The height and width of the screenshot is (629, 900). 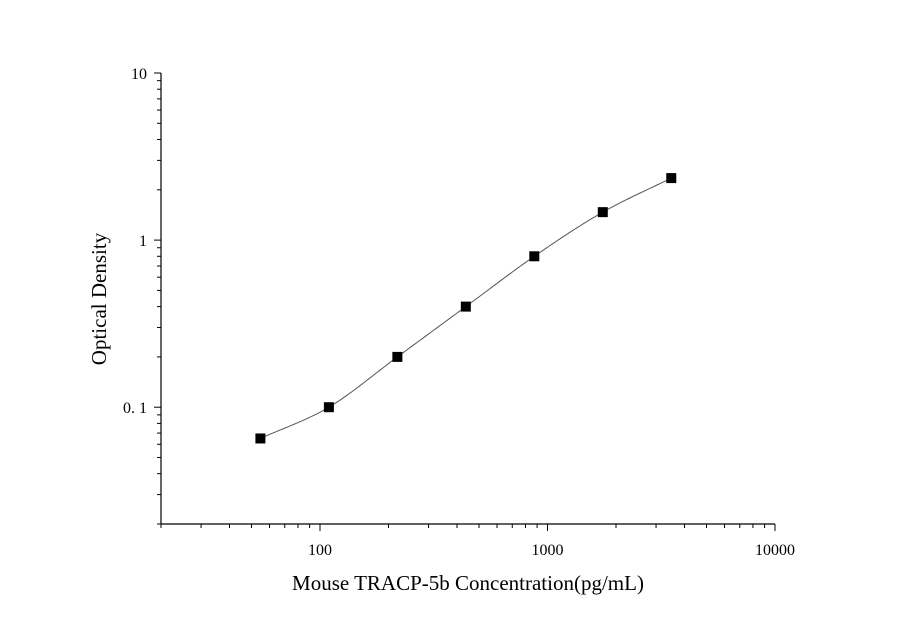 I want to click on x-tick-labels: 100 1000 10000, so click(x=551, y=550).